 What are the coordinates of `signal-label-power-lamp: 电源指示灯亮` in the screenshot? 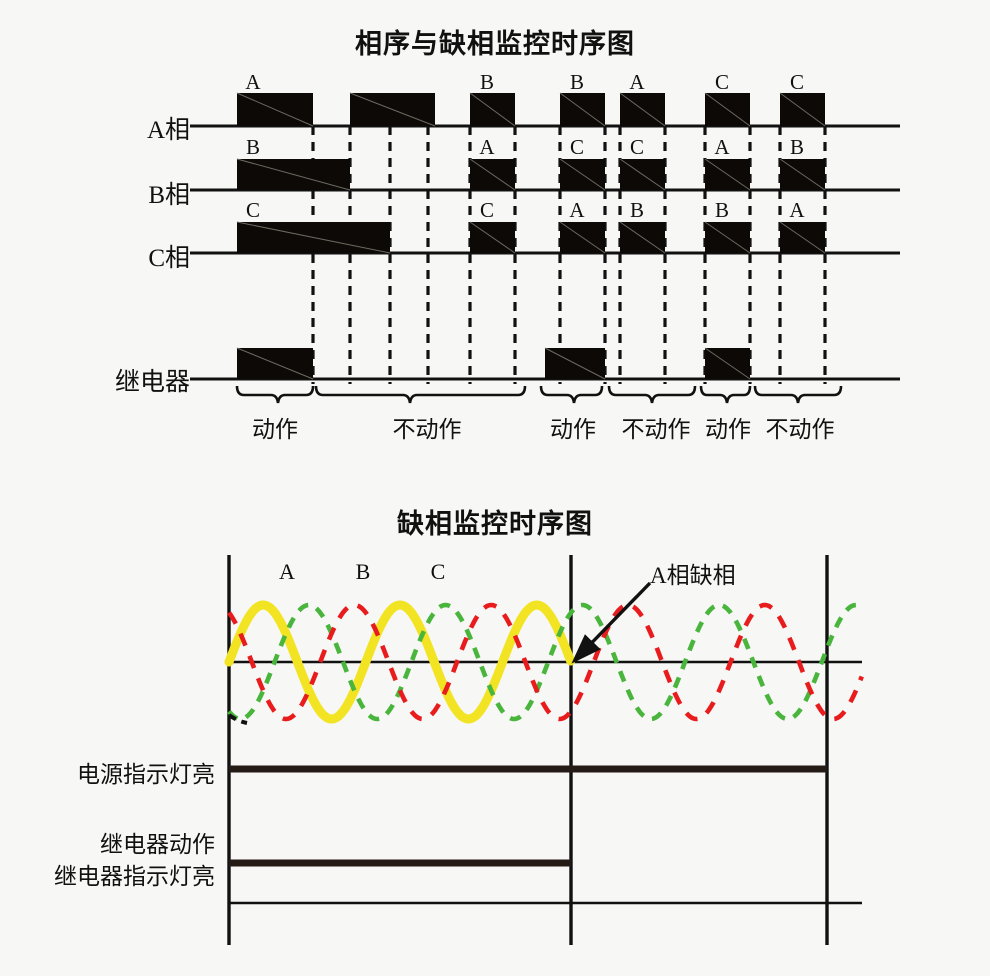 It's located at (146, 774).